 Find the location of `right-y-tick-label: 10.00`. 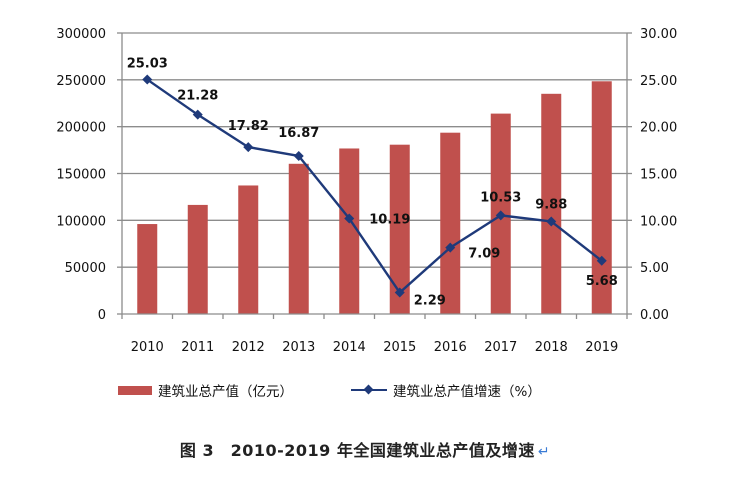

right-y-tick-label: 10.00 is located at coordinates (658, 221).